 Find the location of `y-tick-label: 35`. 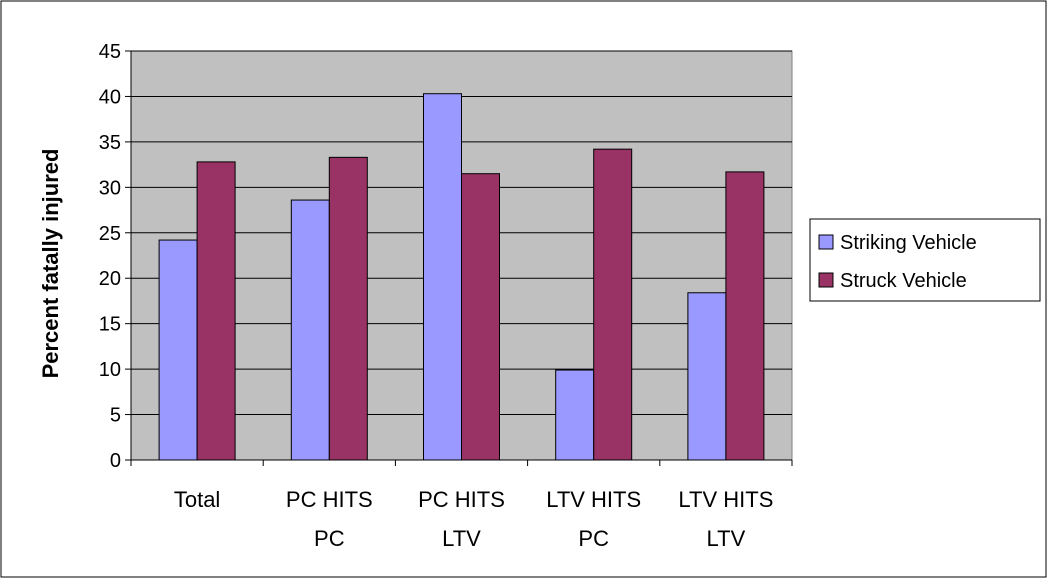

y-tick-label: 35 is located at coordinates (110, 143).